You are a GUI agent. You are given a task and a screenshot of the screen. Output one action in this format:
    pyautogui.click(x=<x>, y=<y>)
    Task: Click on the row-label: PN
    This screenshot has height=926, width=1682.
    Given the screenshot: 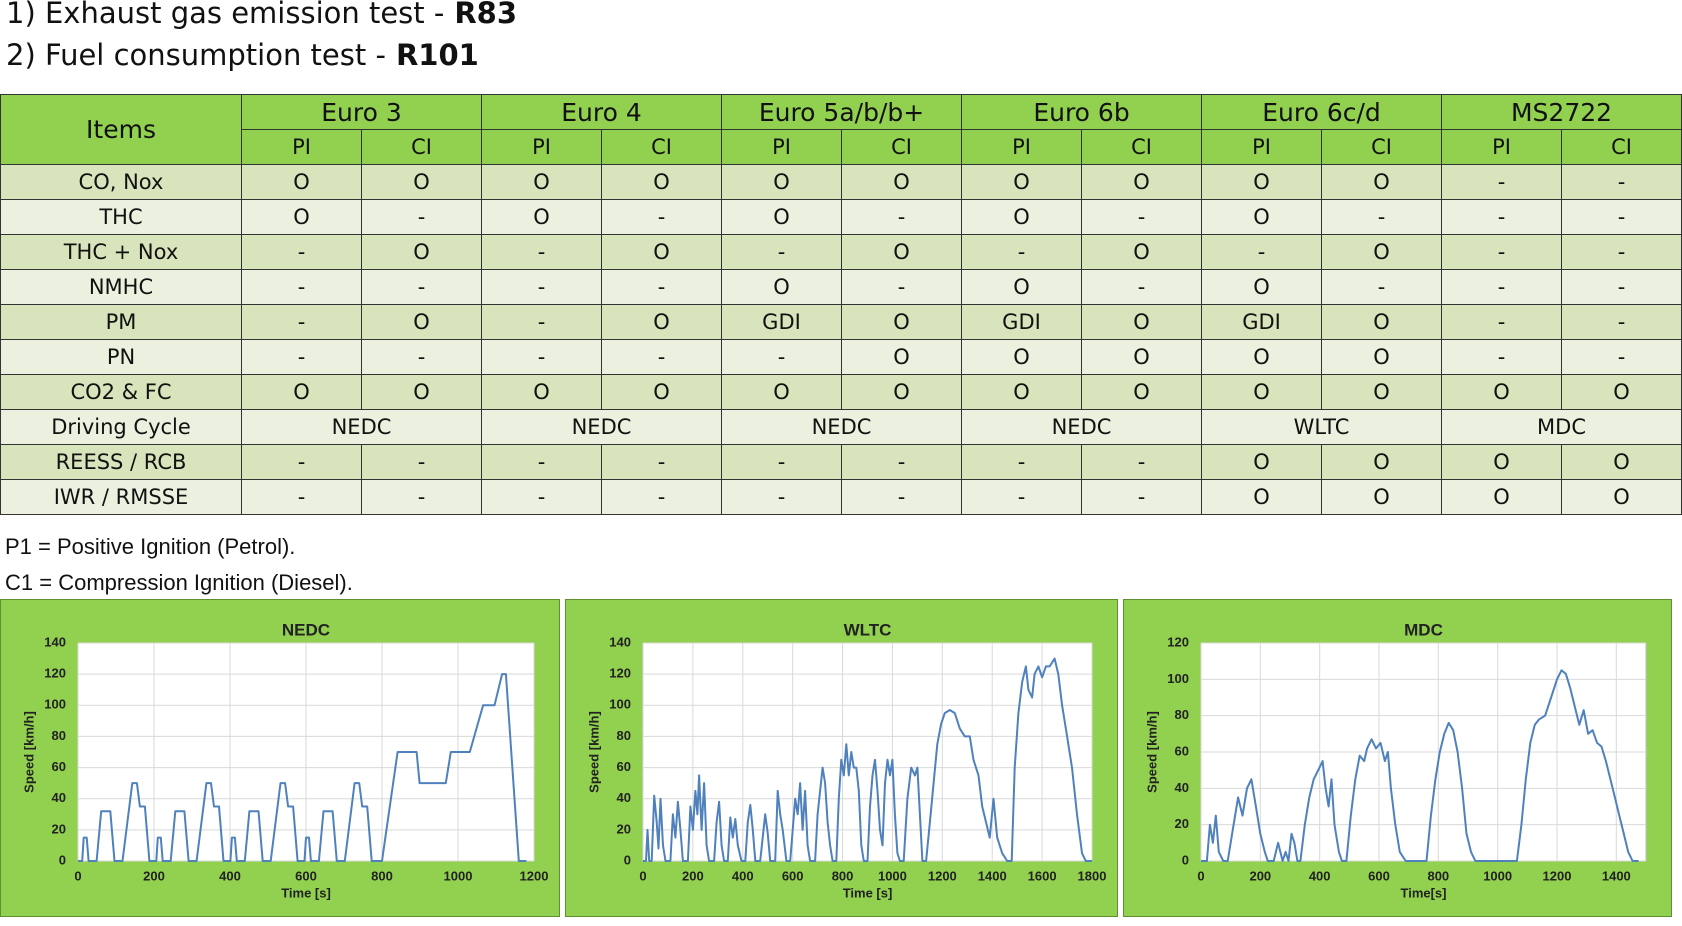 What is the action you would take?
    pyautogui.click(x=121, y=357)
    